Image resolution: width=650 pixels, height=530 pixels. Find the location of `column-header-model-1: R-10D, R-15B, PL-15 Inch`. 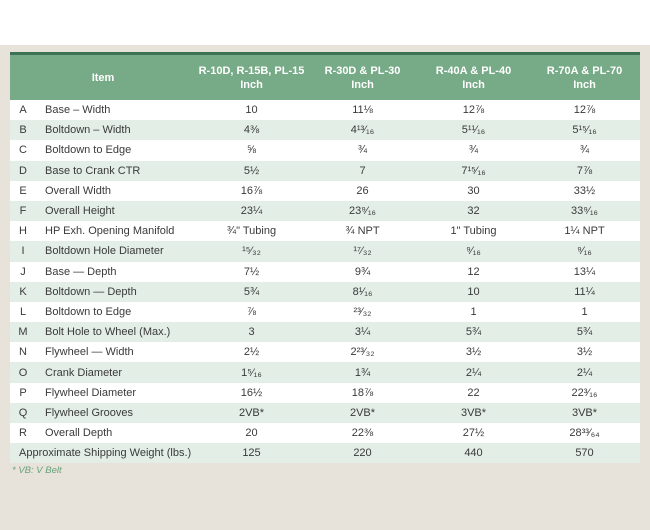

column-header-model-1: R-10D, R-15B, PL-15 Inch is located at coordinates (251, 78).